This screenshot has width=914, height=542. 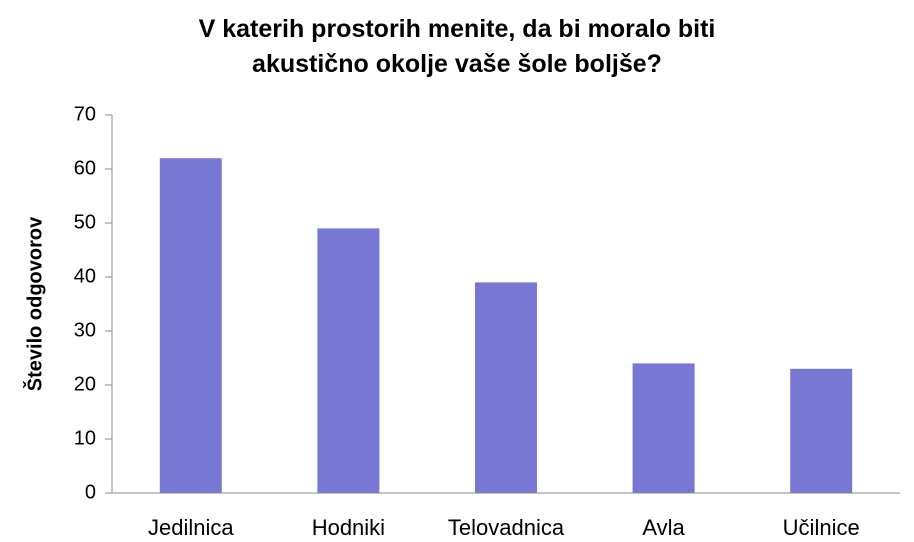 What do you see at coordinates (85, 114) in the screenshot?
I see `y-tick-label: 70` at bounding box center [85, 114].